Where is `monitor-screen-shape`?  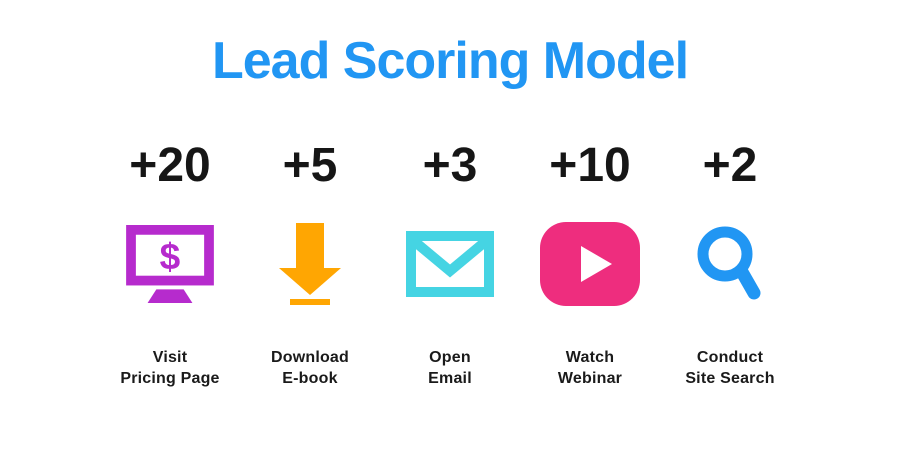
monitor-screen-shape is located at coordinates (170, 255).